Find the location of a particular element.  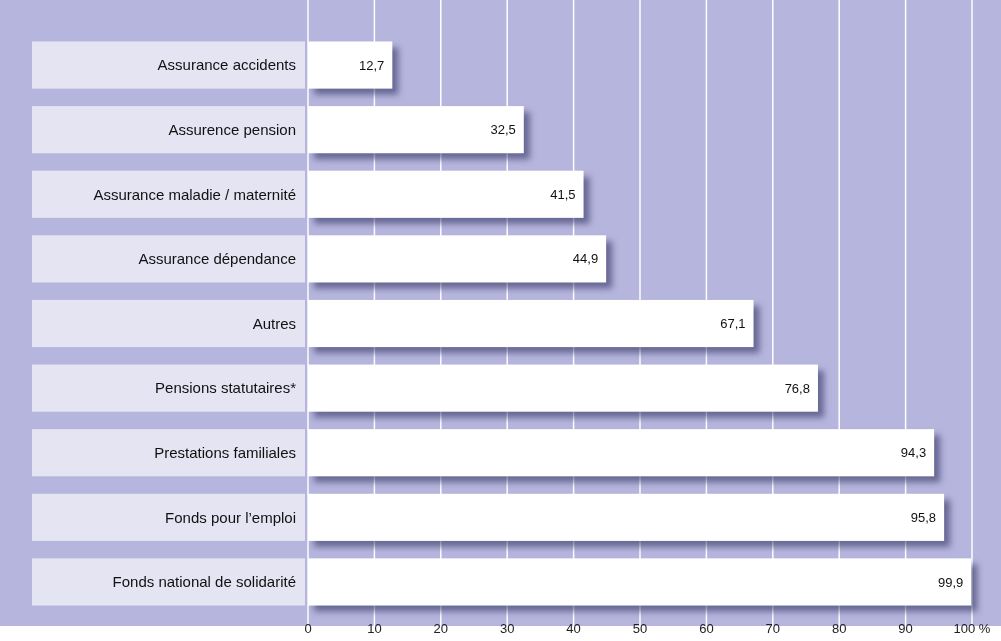

x-tick-label: 0 is located at coordinates (308, 628).